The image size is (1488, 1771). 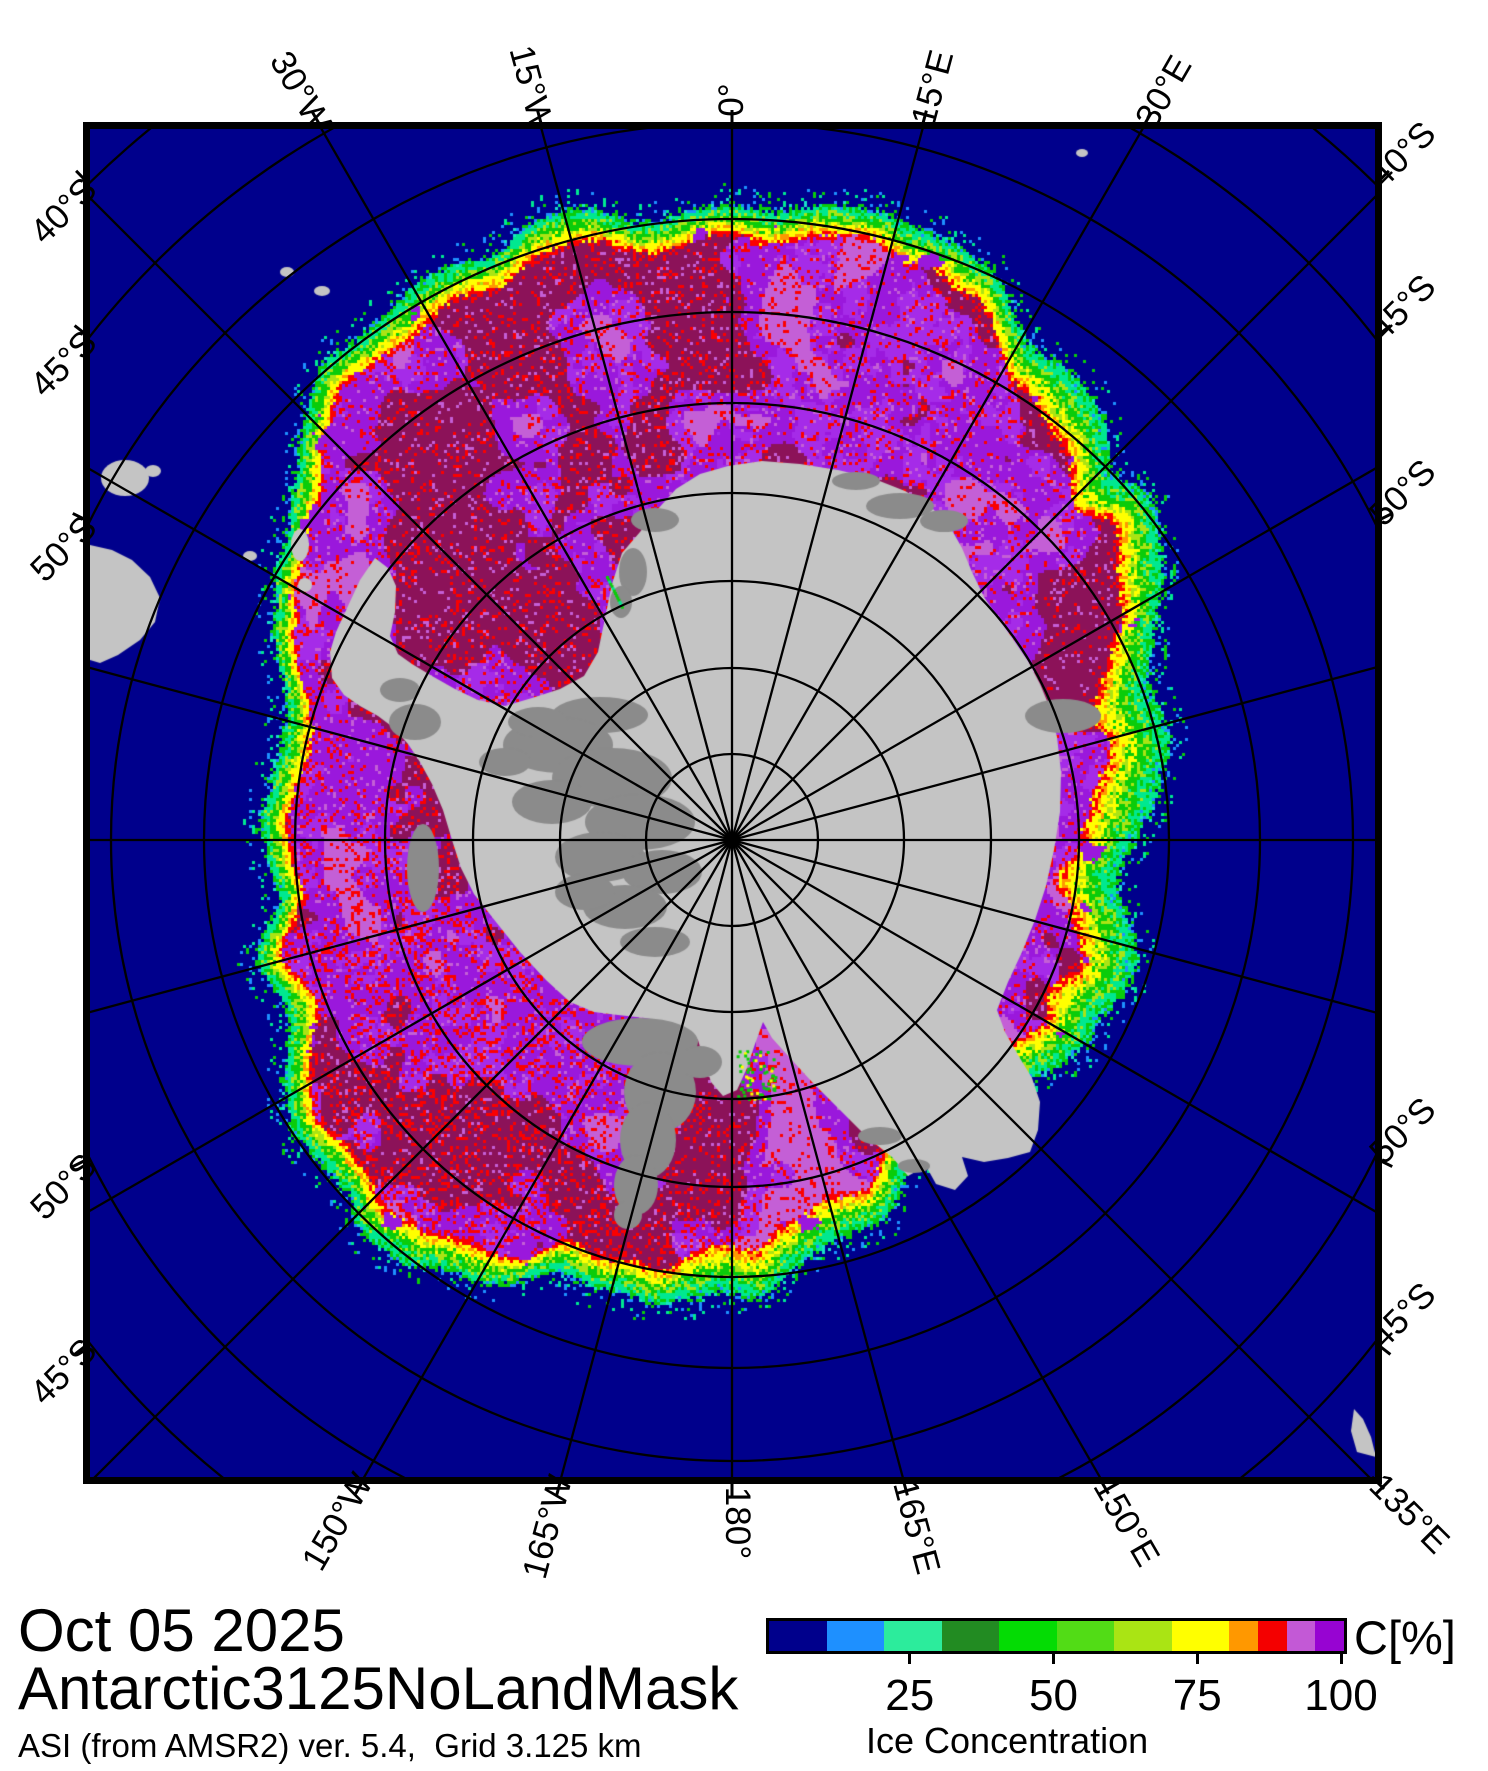 I want to click on product-name-label: Antarctic3125NoLandMask, so click(x=378, y=1688).